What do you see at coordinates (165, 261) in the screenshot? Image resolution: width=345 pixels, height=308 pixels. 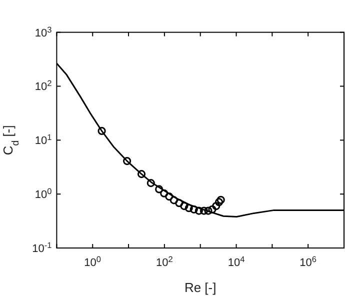 I see `x-tick-label: 10$^{2}$` at bounding box center [165, 261].